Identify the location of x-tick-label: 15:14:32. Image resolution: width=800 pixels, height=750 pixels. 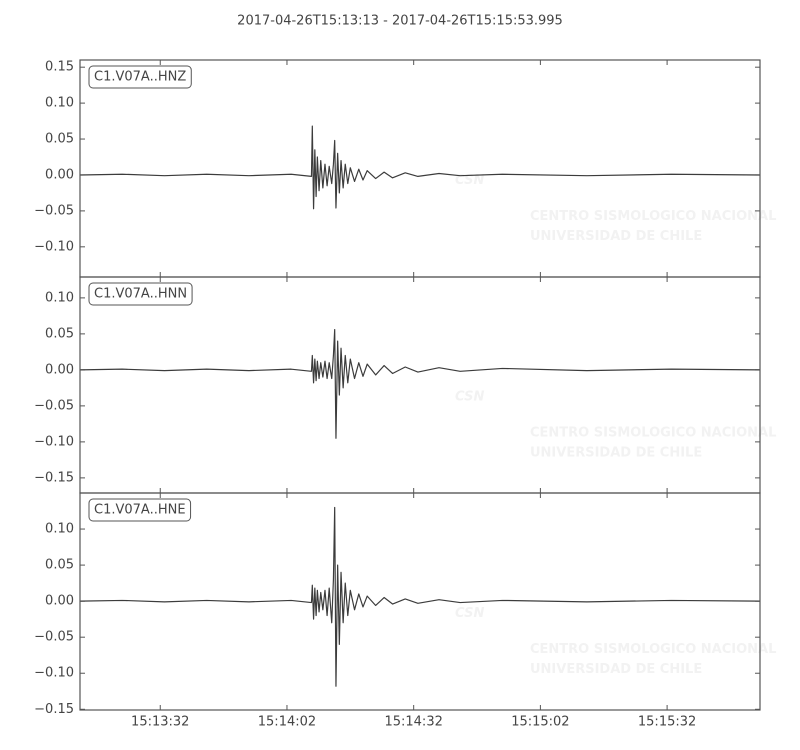
(413, 722).